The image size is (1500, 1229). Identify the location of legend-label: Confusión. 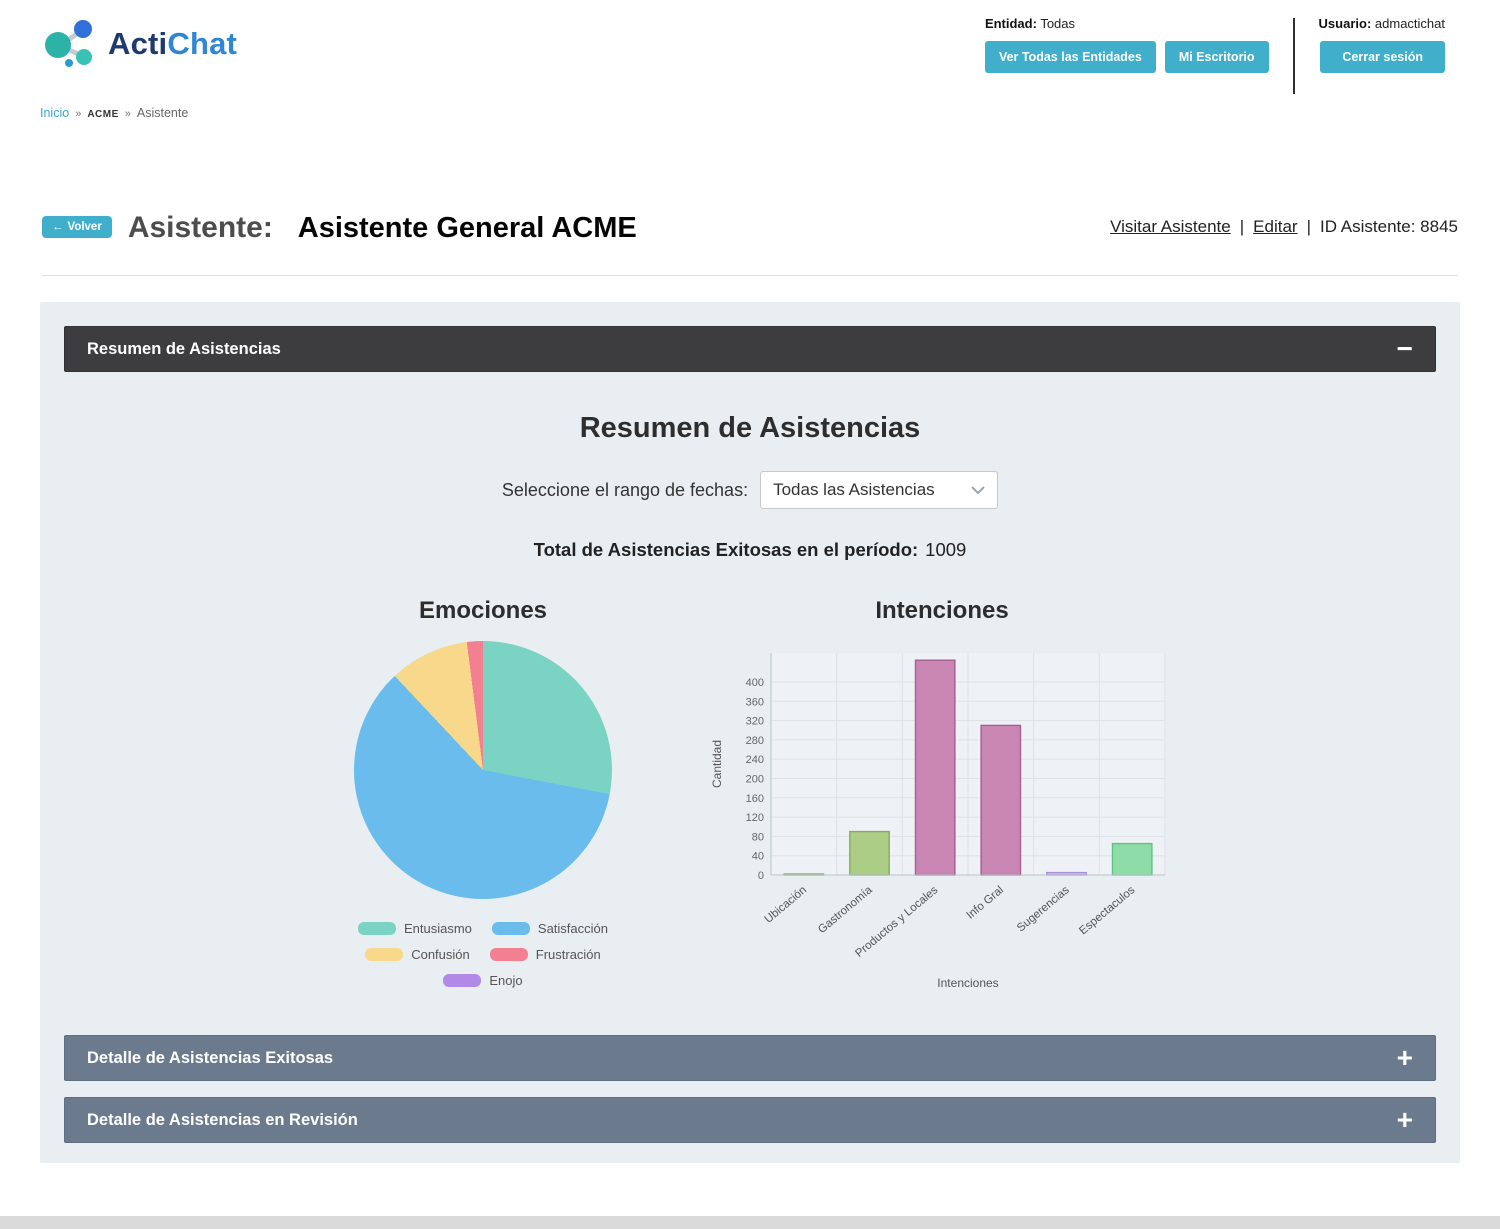
(440, 954).